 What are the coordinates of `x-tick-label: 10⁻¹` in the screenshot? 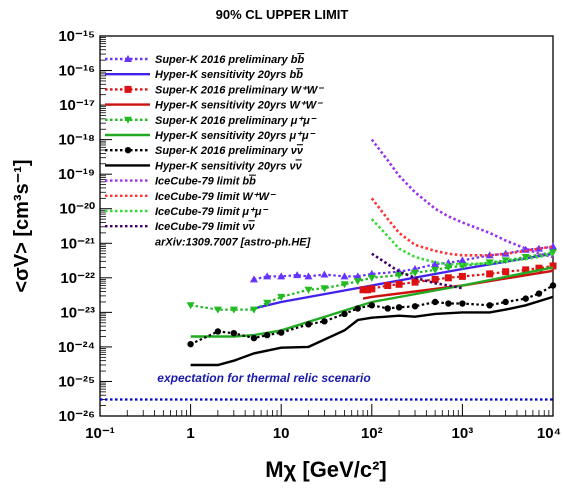 It's located at (100, 433).